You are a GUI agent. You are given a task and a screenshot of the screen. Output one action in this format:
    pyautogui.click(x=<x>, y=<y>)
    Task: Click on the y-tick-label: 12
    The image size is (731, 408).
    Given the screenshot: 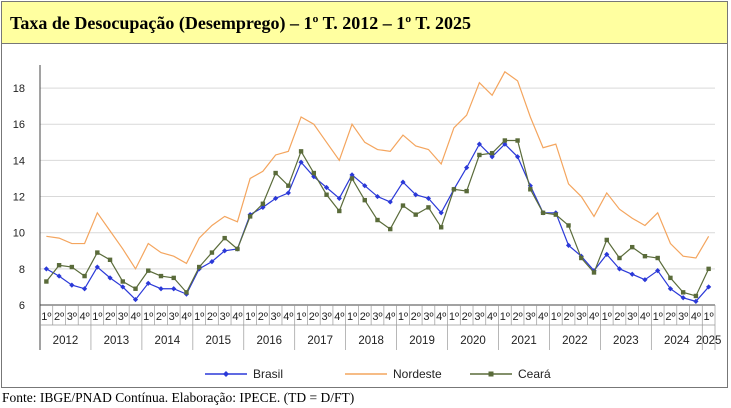 What is the action you would take?
    pyautogui.click(x=19, y=198)
    